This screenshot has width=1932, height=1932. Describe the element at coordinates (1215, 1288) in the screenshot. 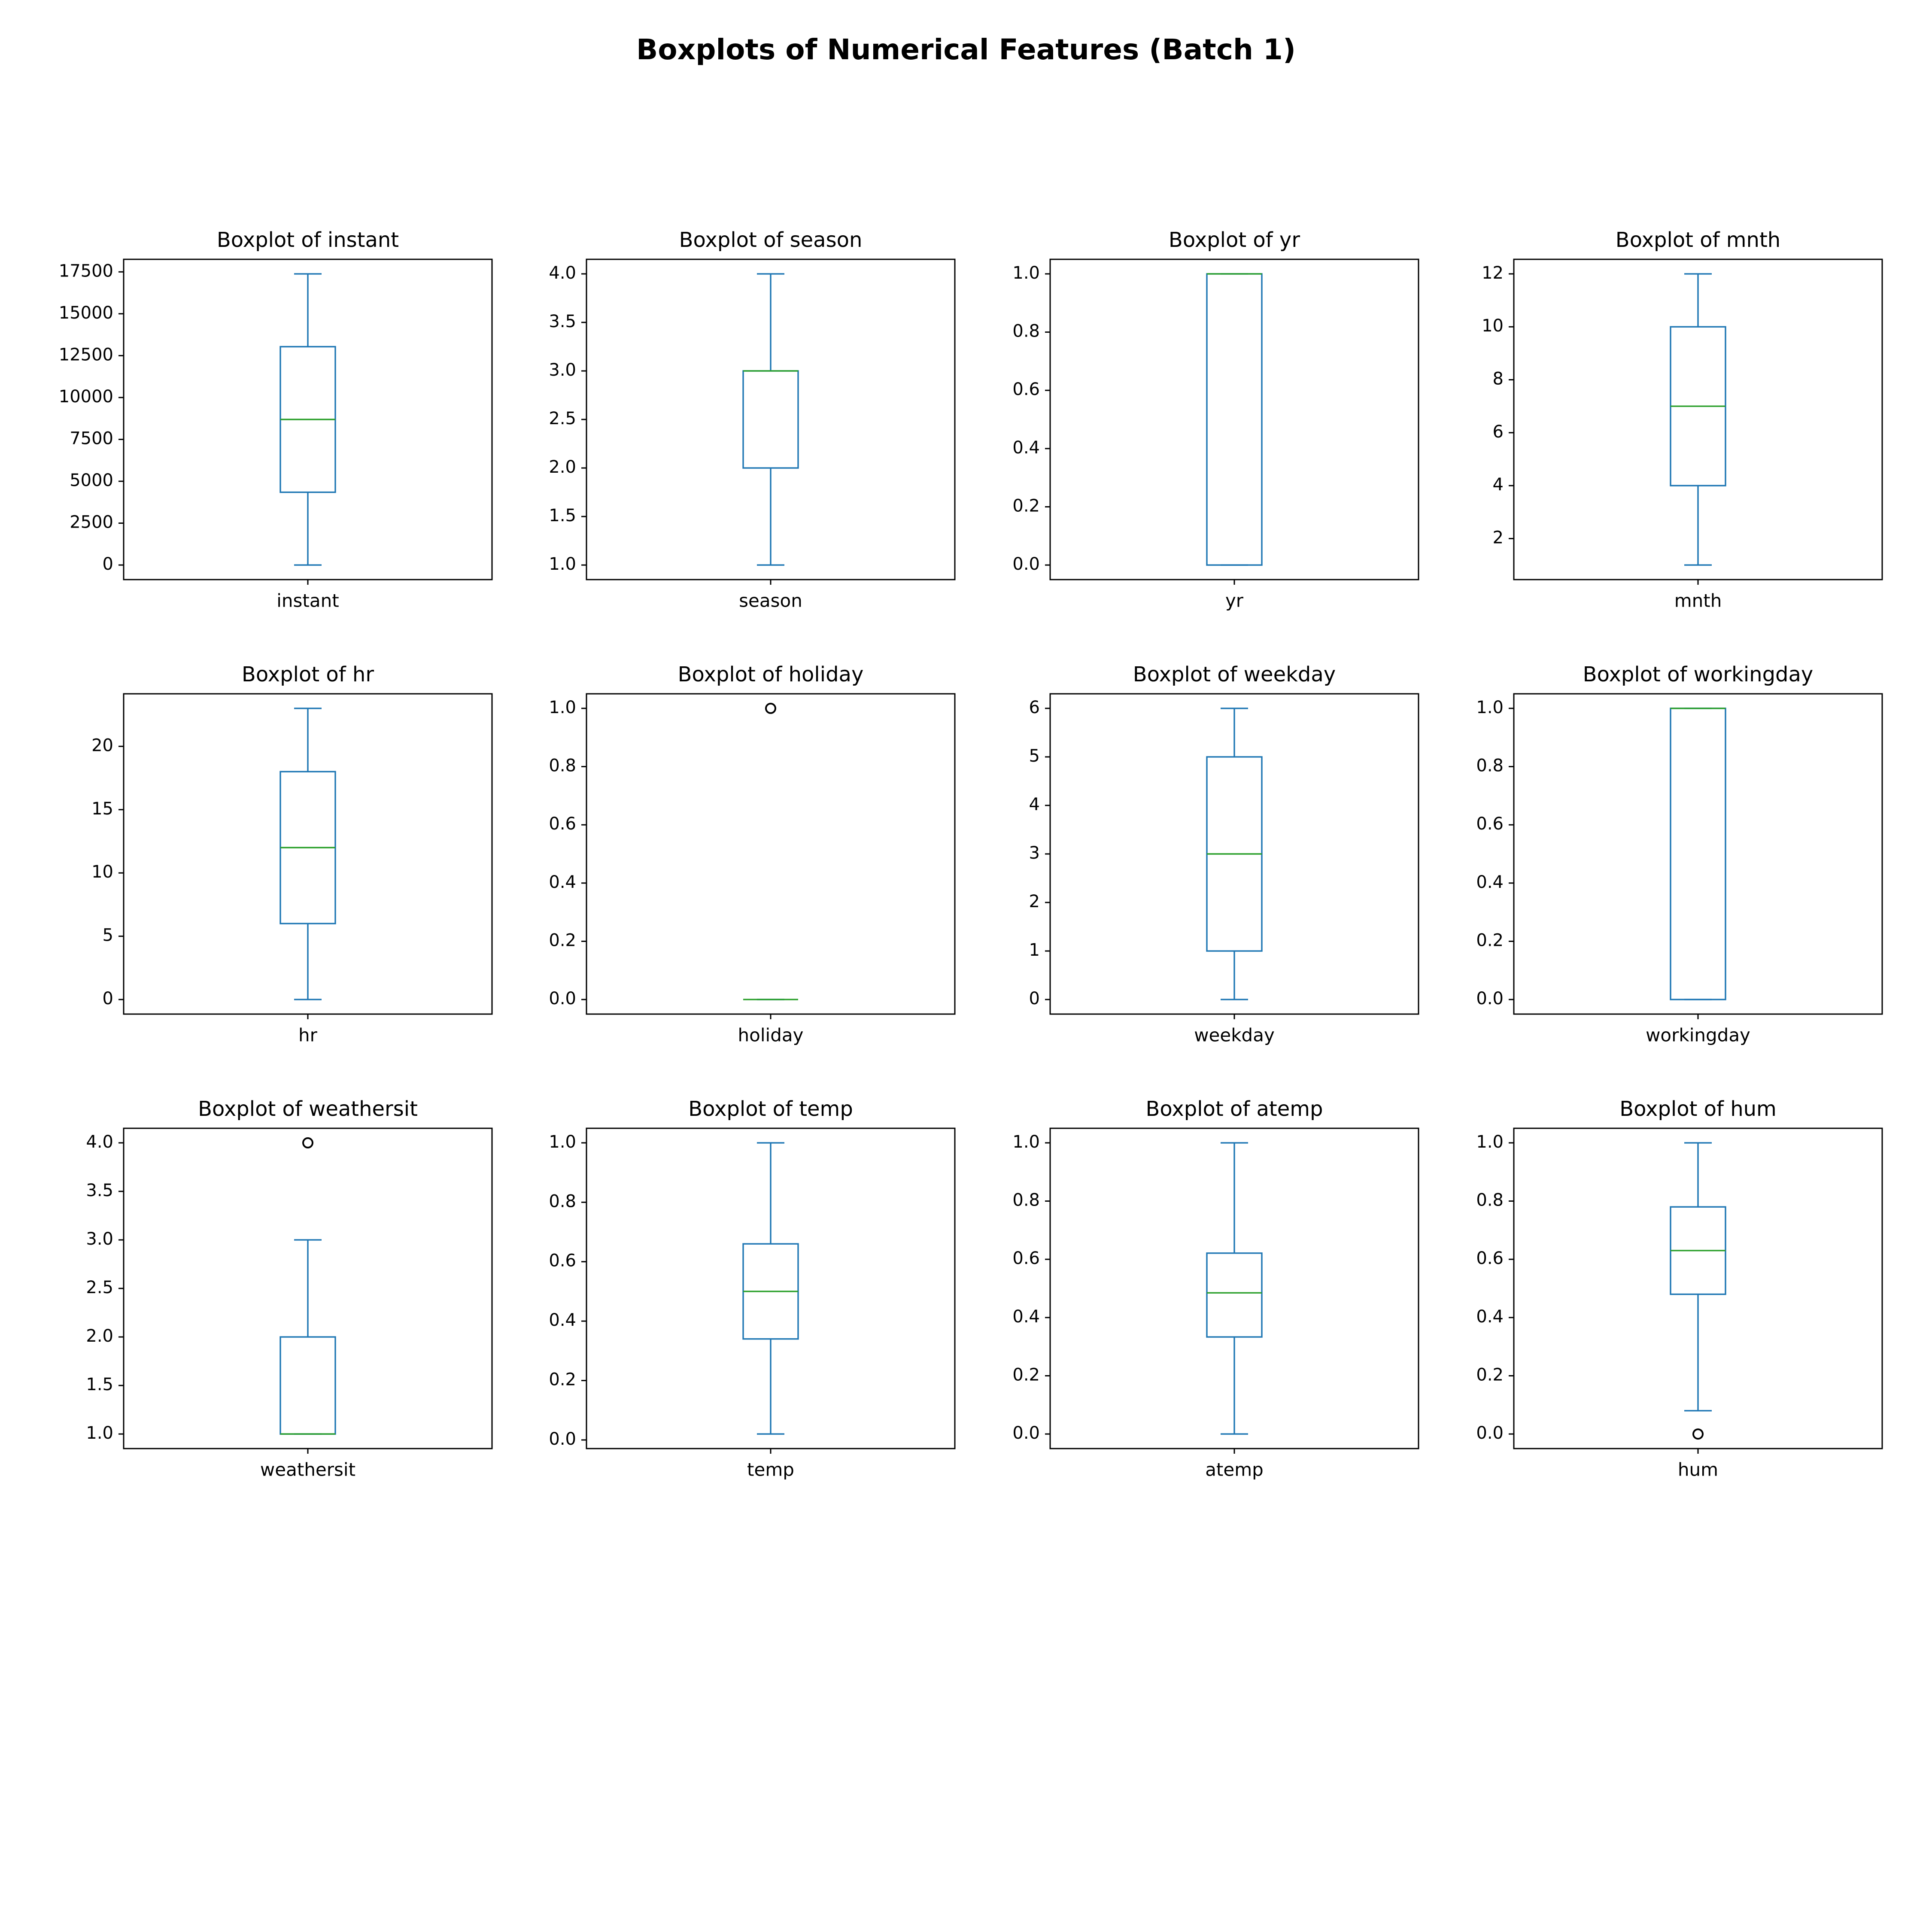

I see `subplot-atemp: Boxplot of atemp 0.0 0.2 0.4 0.6 0.8 1.0 atemp` at that location.